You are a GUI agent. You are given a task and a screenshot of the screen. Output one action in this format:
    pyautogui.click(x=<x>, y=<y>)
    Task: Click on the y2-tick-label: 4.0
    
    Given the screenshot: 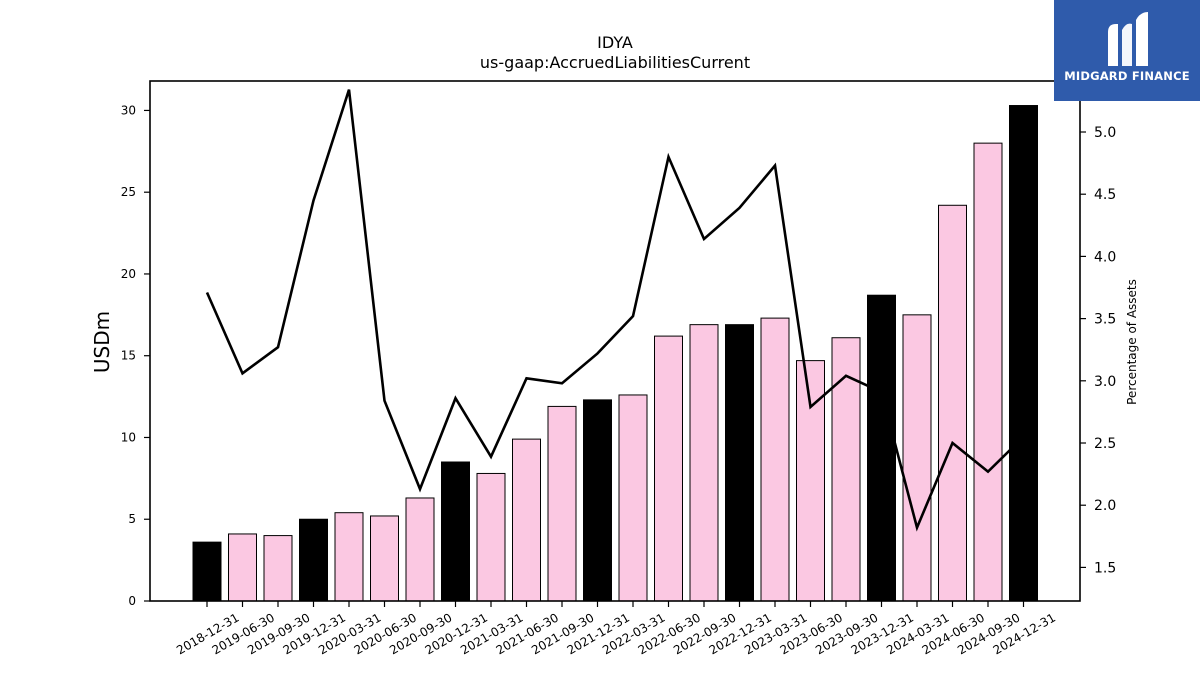 What is the action you would take?
    pyautogui.click(x=1105, y=257)
    